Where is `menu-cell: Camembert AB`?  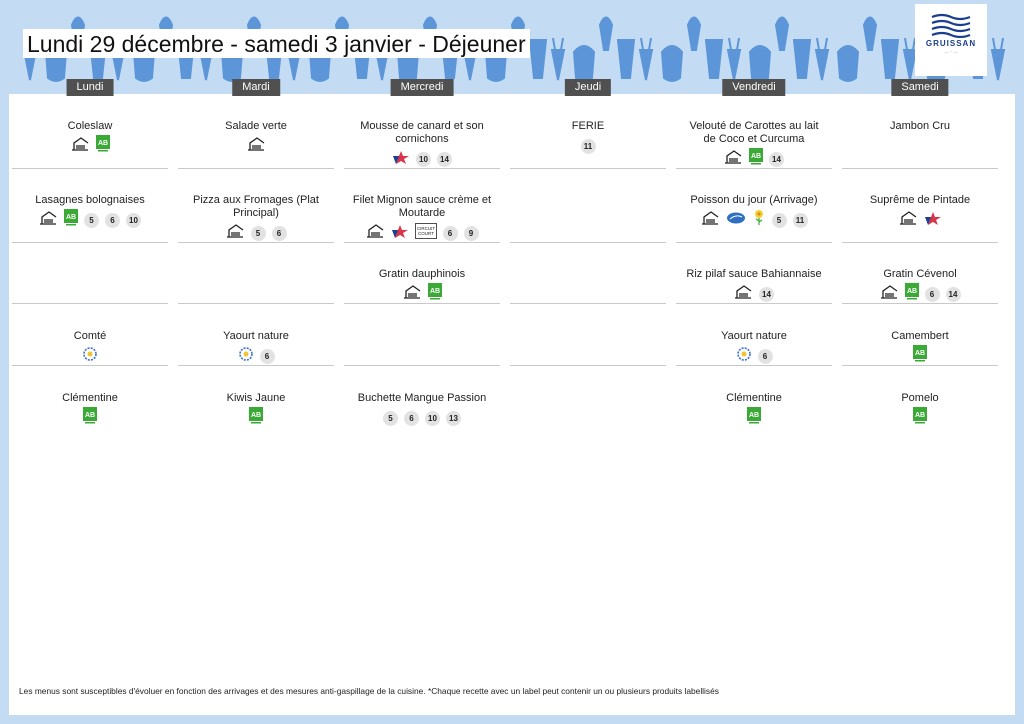
menu-cell: Camembert AB is located at coordinates (920, 335).